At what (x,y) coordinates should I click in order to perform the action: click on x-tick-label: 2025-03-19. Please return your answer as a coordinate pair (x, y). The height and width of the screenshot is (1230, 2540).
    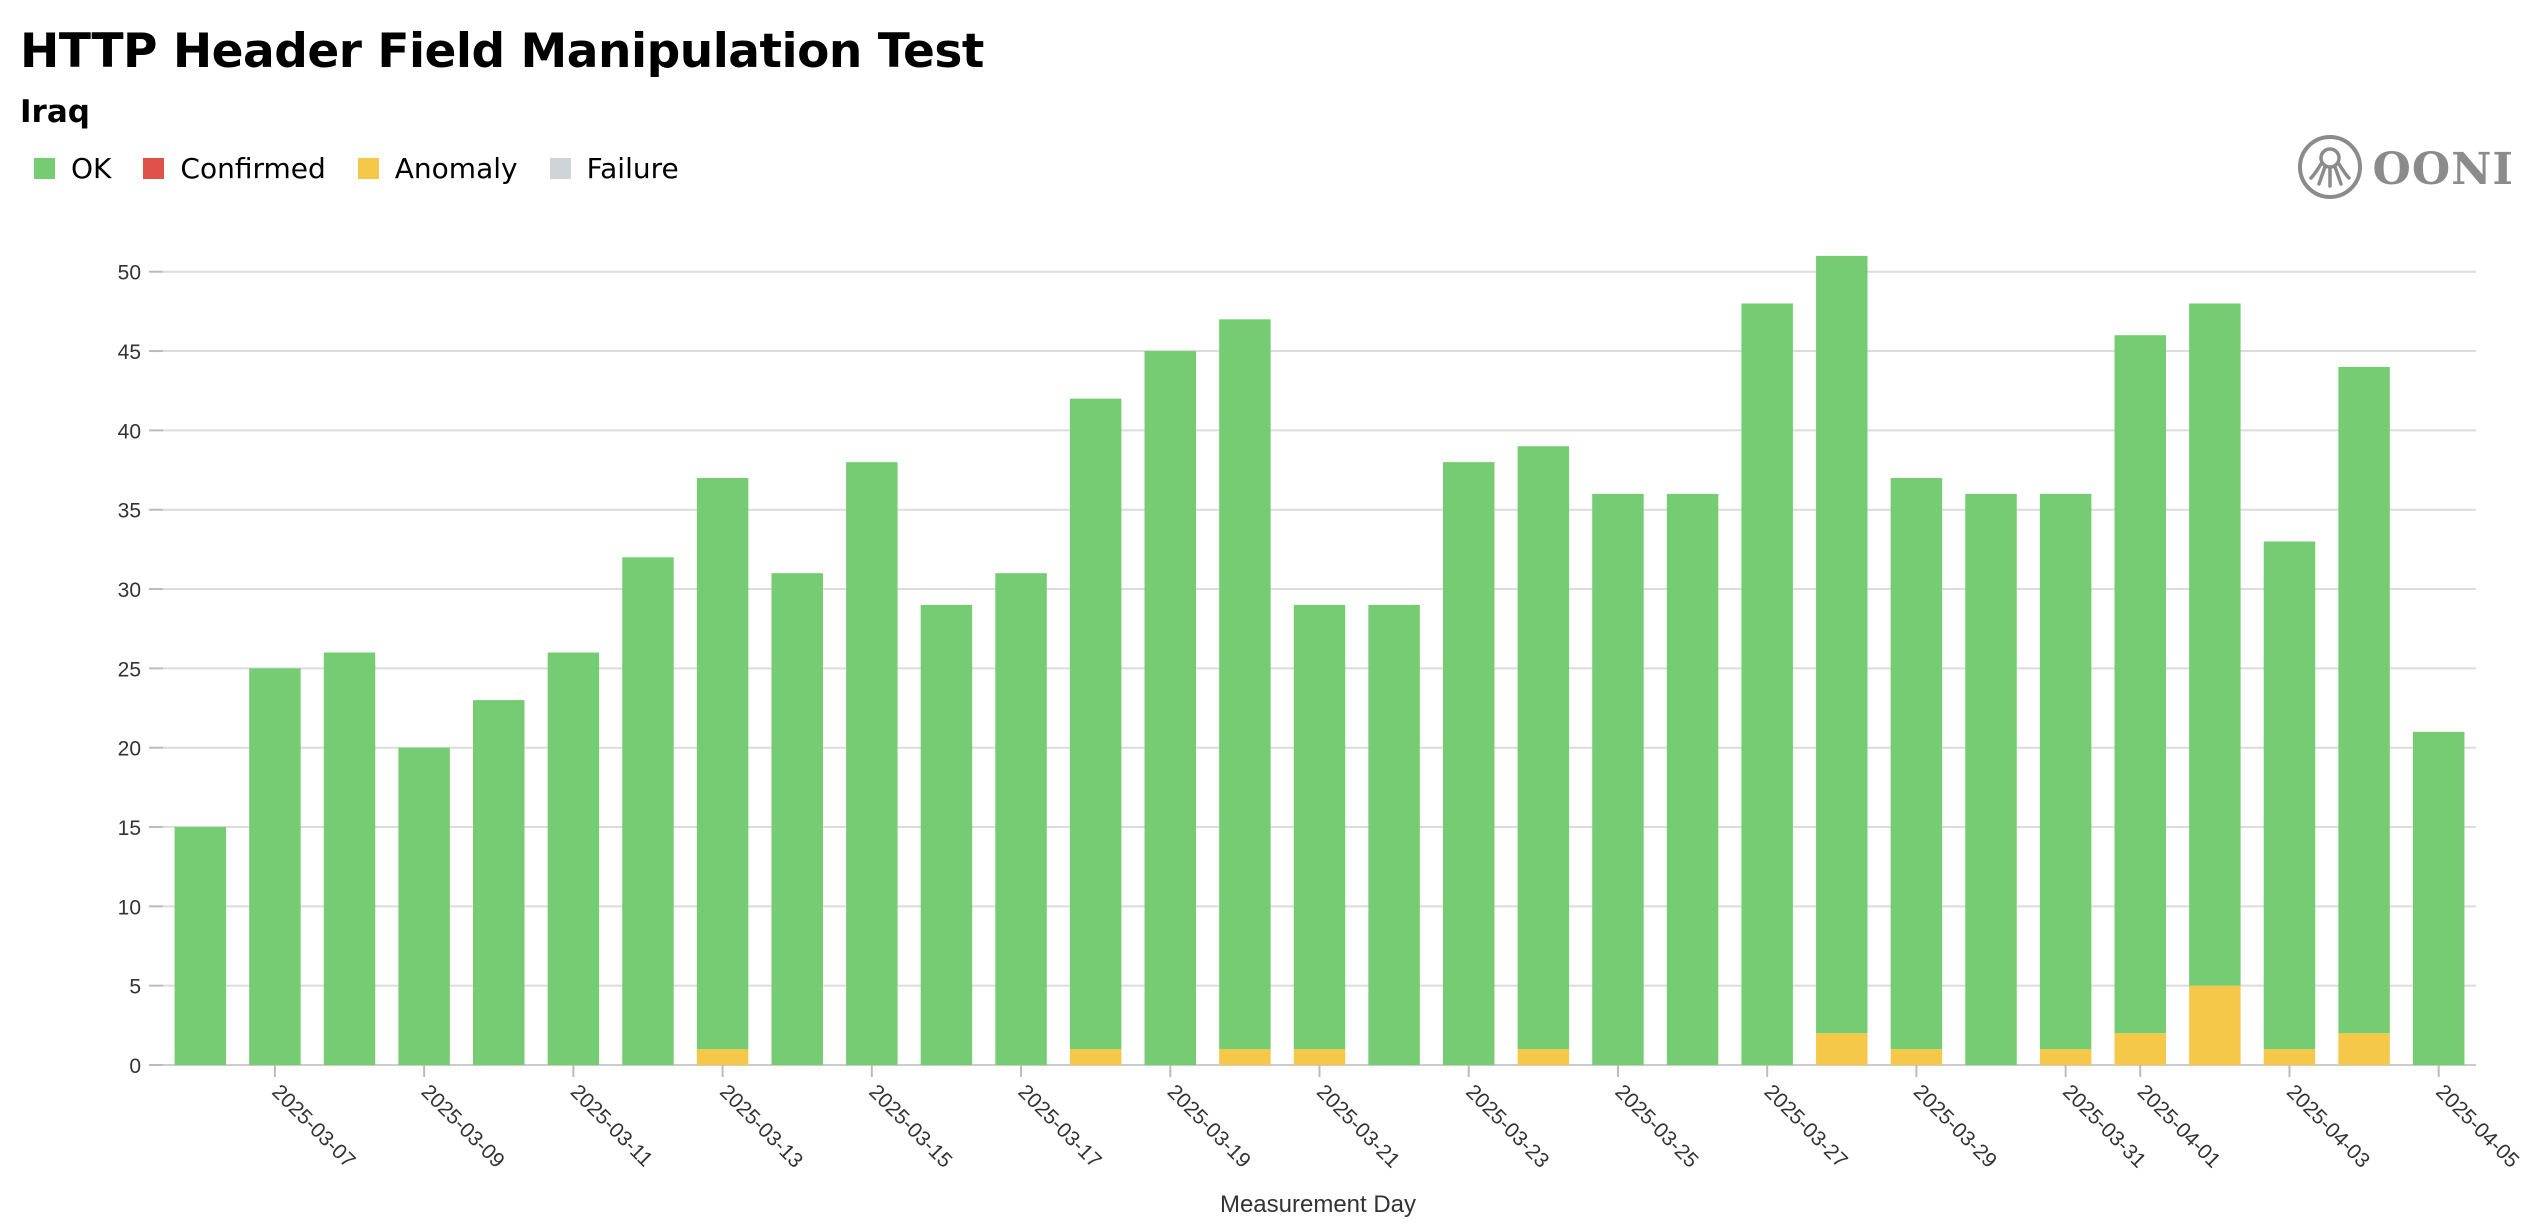
    Looking at the image, I should click on (1209, 1126).